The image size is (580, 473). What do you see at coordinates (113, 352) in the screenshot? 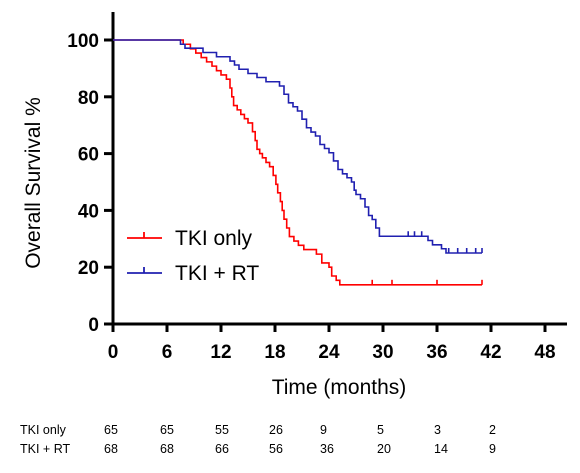
I see `x-tick-label: 0` at bounding box center [113, 352].